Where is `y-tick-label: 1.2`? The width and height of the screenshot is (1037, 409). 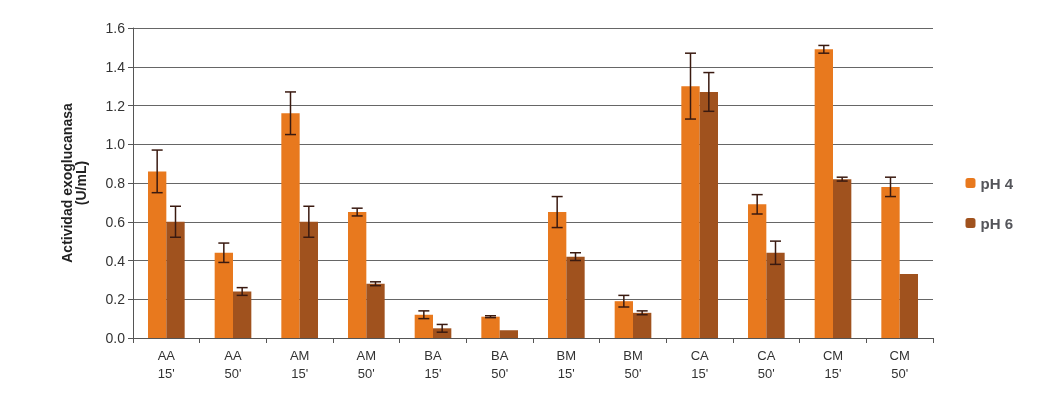 y-tick-label: 1.2 is located at coordinates (115, 105).